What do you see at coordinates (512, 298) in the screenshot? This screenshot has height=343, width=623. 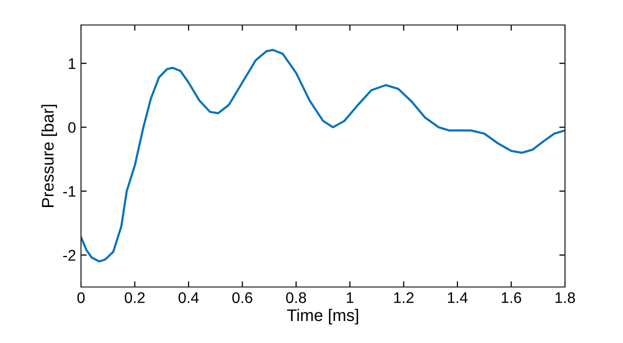 I see `x-tick-label: 1.6` at bounding box center [512, 298].